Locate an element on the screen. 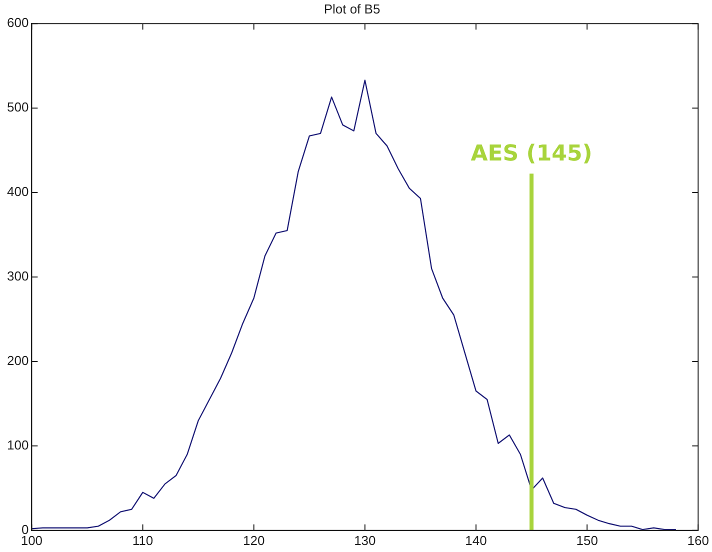 This screenshot has width=712, height=552. x-tick-label: 110 is located at coordinates (143, 540).